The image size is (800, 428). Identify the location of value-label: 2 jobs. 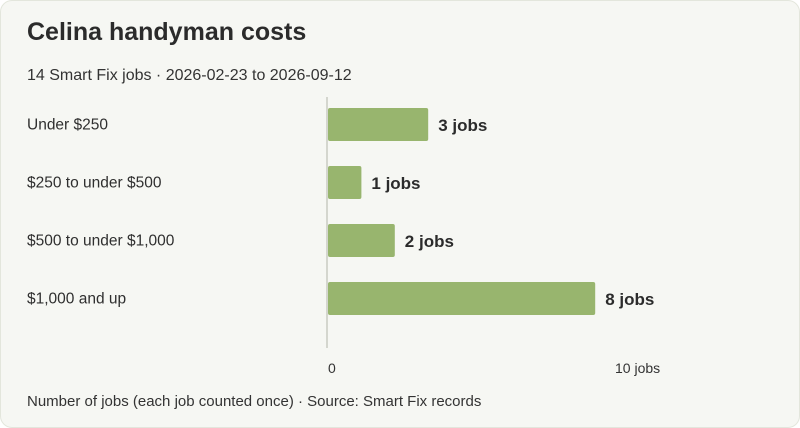
(429, 241).